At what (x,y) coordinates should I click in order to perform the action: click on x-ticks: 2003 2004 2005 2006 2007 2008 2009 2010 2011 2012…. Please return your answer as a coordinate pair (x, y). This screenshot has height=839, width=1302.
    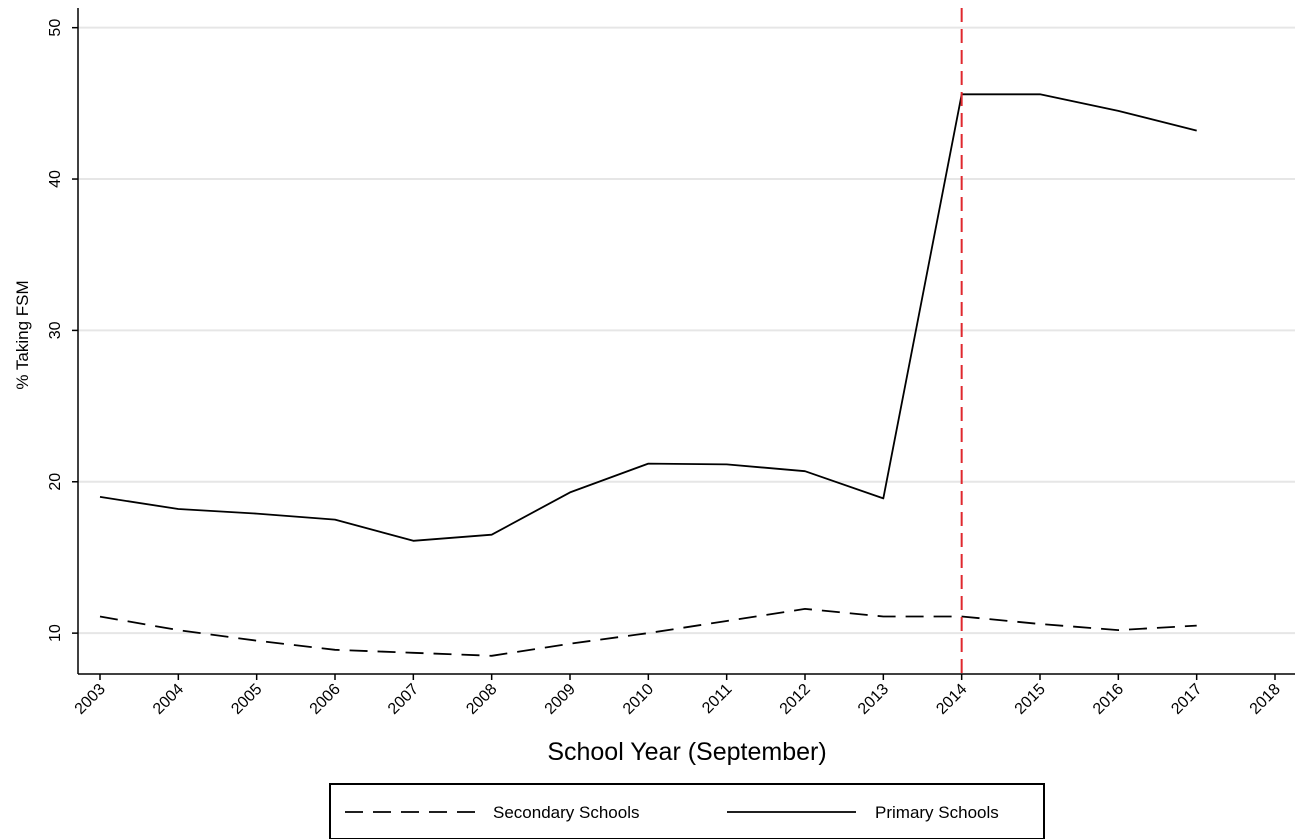
    Looking at the image, I should click on (678, 696).